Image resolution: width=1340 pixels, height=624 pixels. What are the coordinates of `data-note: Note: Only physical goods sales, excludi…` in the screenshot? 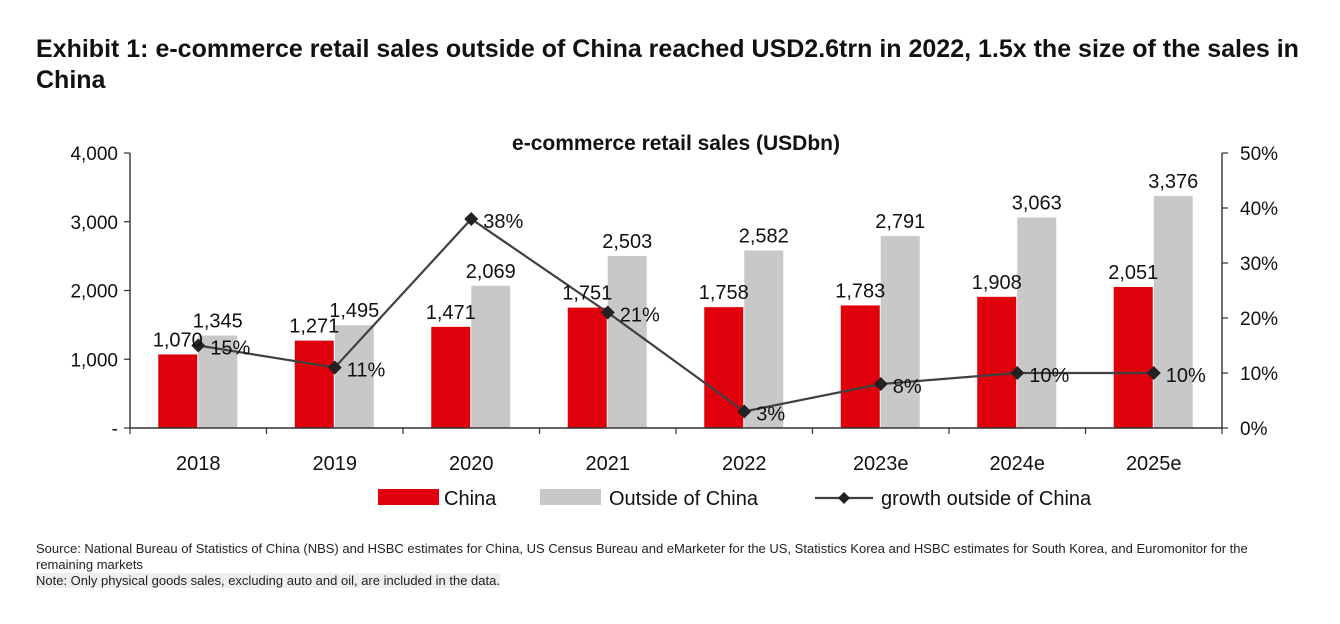 It's located at (268, 580).